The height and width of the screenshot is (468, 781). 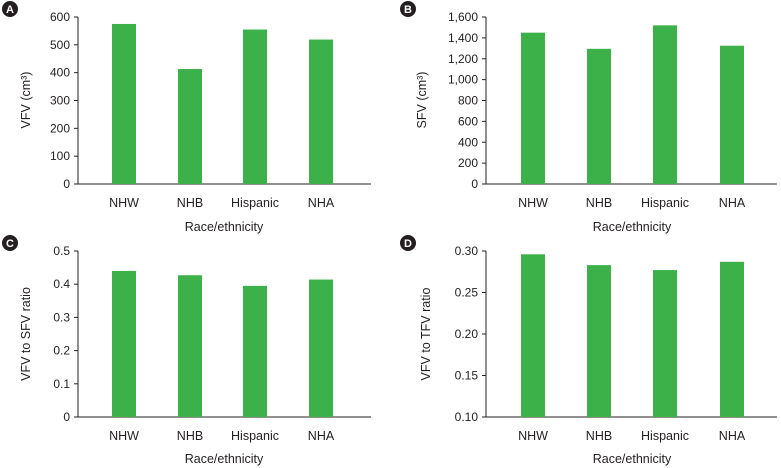 What do you see at coordinates (474, 184) in the screenshot?
I see `panel-b-y-tick-label: 0` at bounding box center [474, 184].